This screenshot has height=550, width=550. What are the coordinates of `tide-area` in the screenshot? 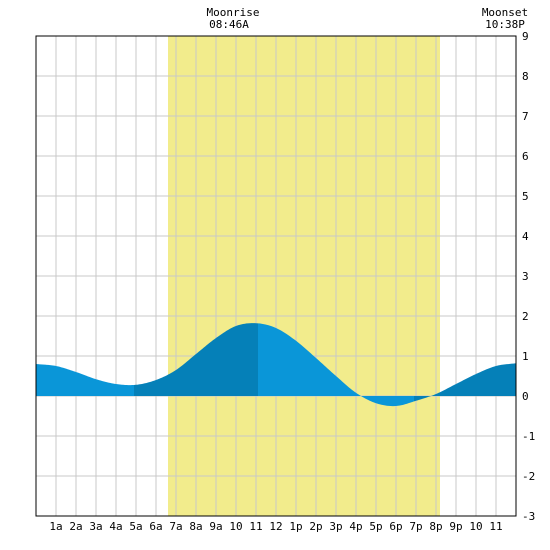 It's located at (276, 365).